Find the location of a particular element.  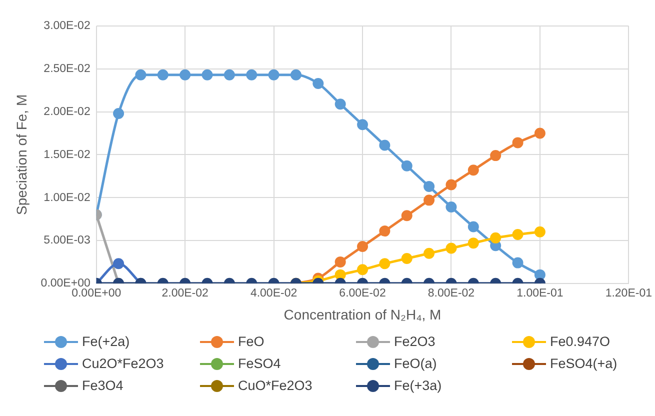

y-tick-label: 2.00E-02 is located at coordinates (67, 112).